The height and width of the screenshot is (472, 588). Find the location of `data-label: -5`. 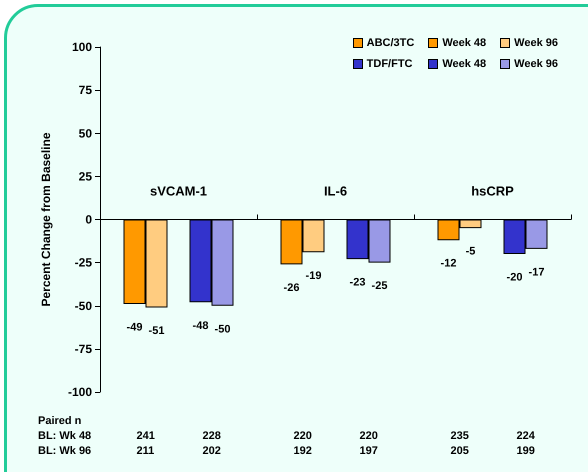

data-label: -5 is located at coordinates (471, 252).